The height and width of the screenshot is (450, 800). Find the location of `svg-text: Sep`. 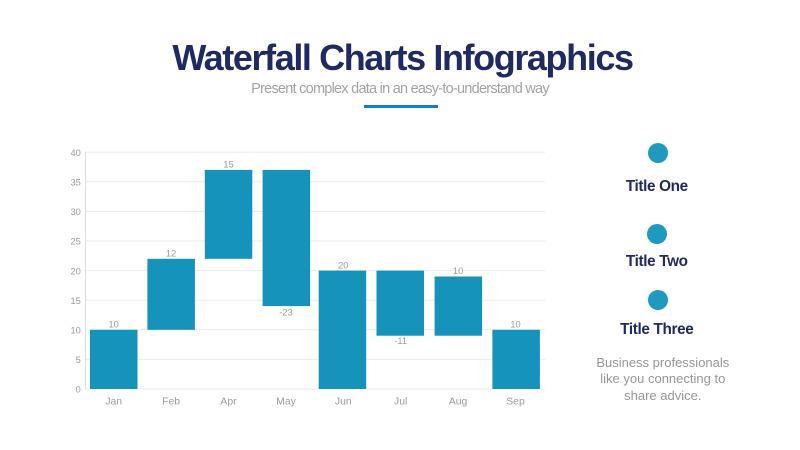

svg-text: Sep is located at coordinates (515, 402).